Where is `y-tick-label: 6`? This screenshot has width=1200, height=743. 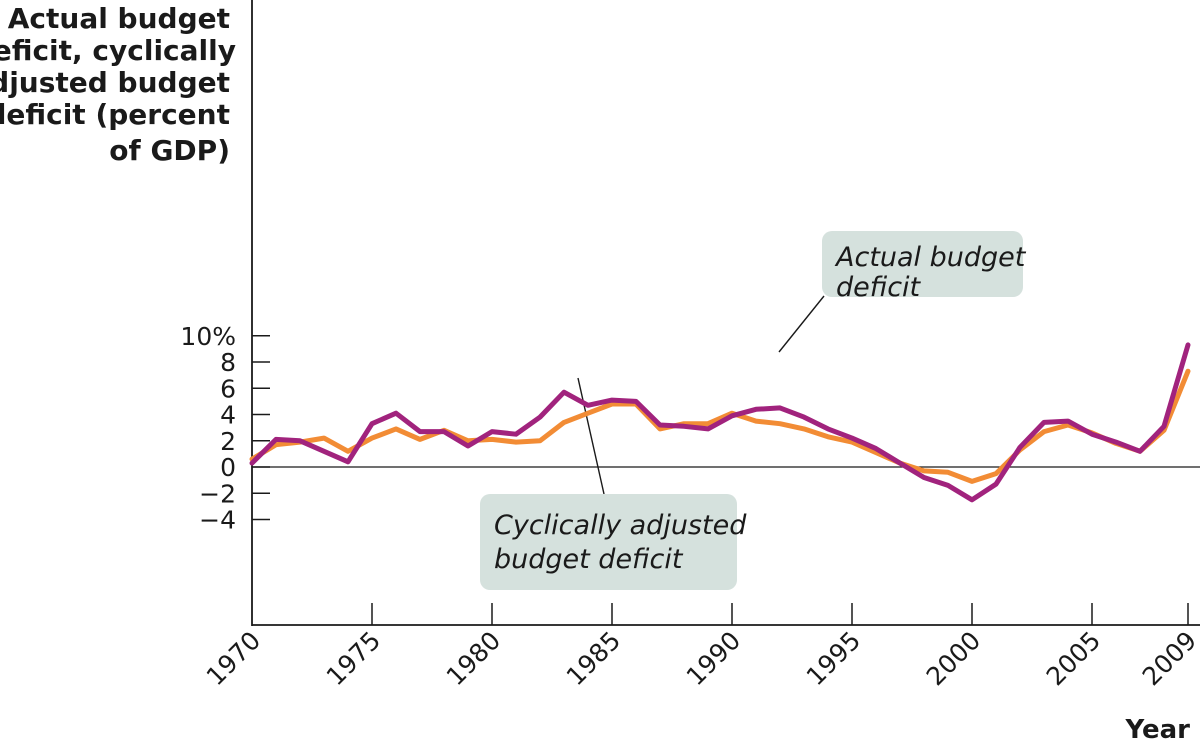 y-tick-label: 6 is located at coordinates (228, 388).